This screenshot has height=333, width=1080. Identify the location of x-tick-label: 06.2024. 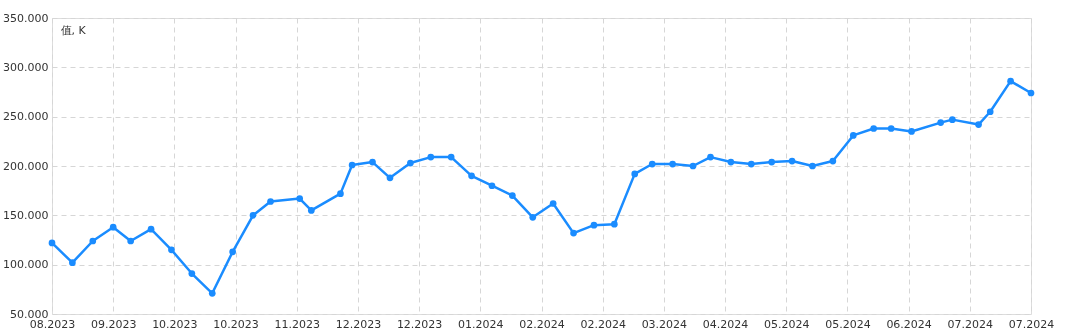
(909, 324).